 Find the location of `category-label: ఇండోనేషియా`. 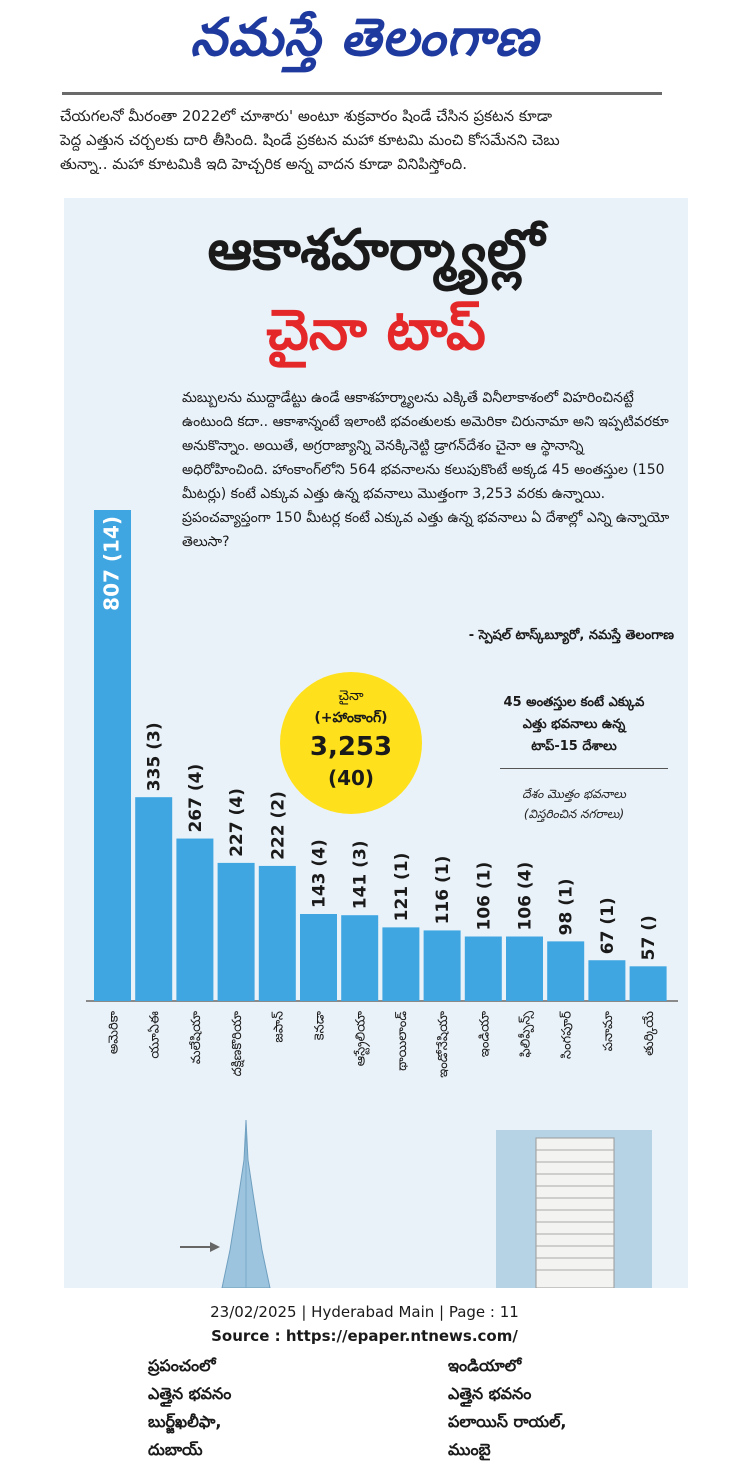

category-label: ఇండోనేషియా is located at coordinates (443, 1044).